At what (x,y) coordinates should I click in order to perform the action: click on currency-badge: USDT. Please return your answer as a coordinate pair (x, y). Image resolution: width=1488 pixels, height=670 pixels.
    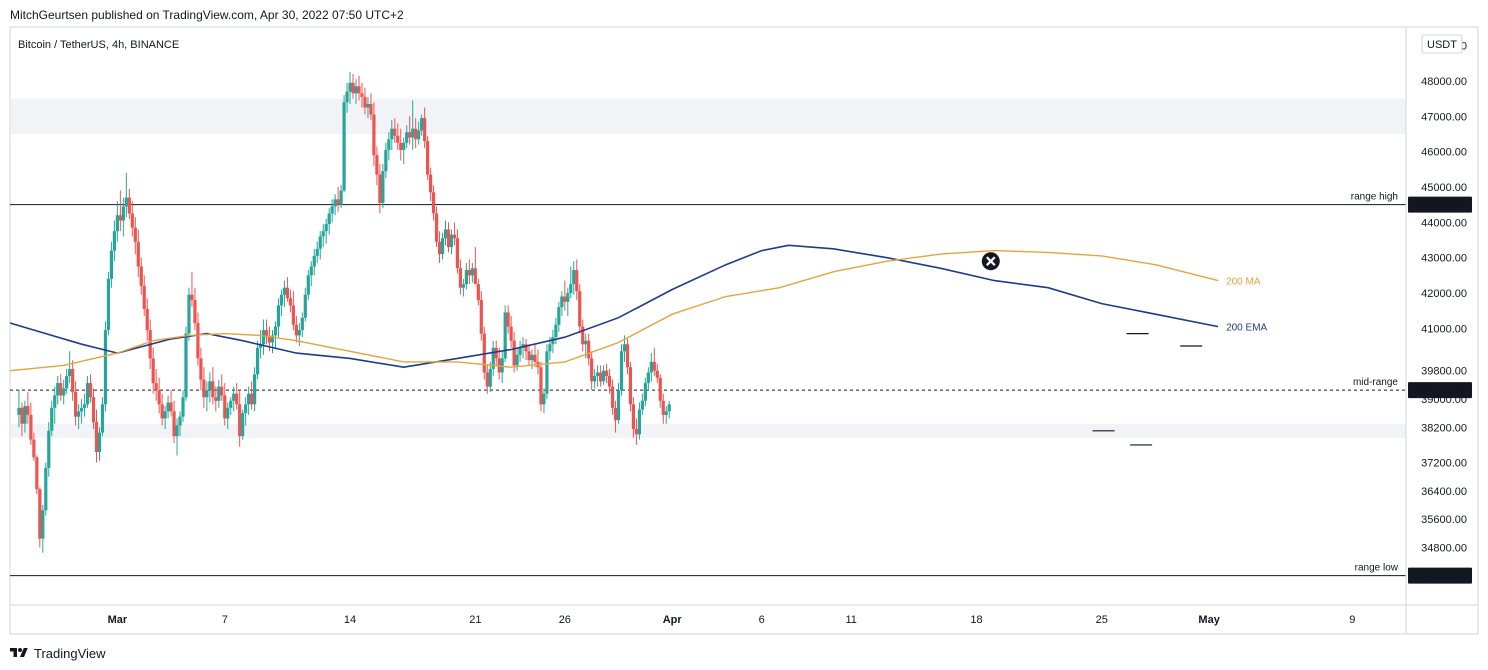
    Looking at the image, I should click on (1442, 44).